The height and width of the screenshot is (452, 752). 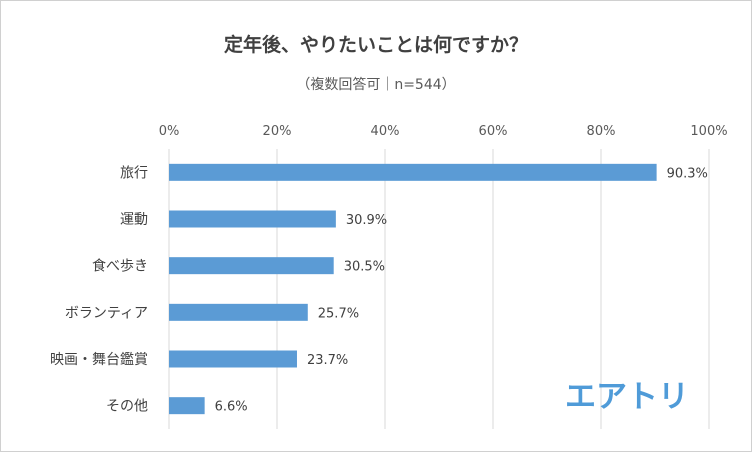 I want to click on data-label: 23.7%, so click(x=327, y=360).